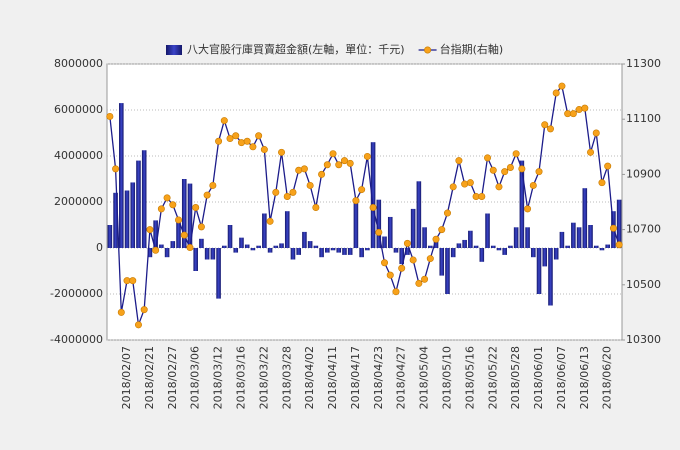 The image size is (680, 450). What do you see at coordinates (378, 377) in the screenshot?
I see `x-tick-label: 2018/04/23` at bounding box center [378, 377].